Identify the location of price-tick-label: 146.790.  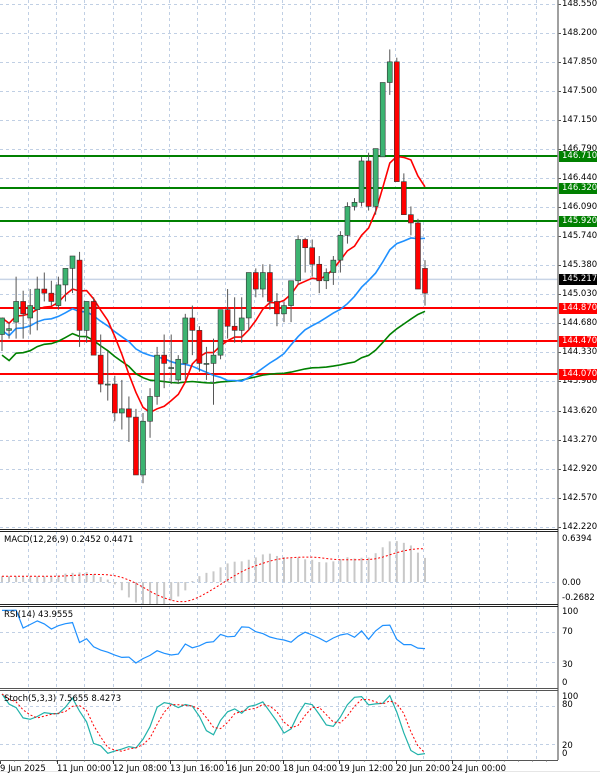
(580, 149).